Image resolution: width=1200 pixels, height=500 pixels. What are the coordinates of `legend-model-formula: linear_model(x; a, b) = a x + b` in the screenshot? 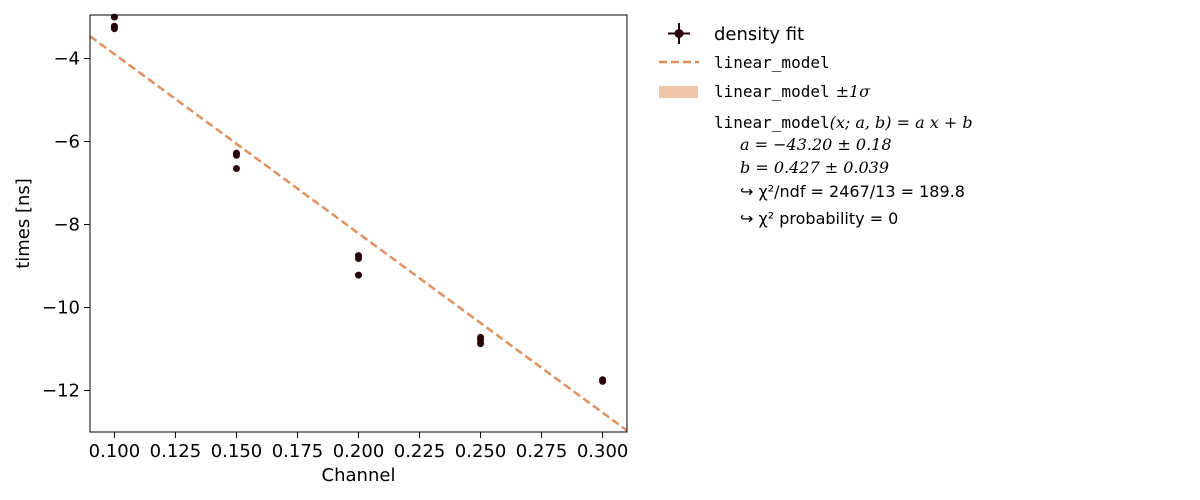 It's located at (843, 122).